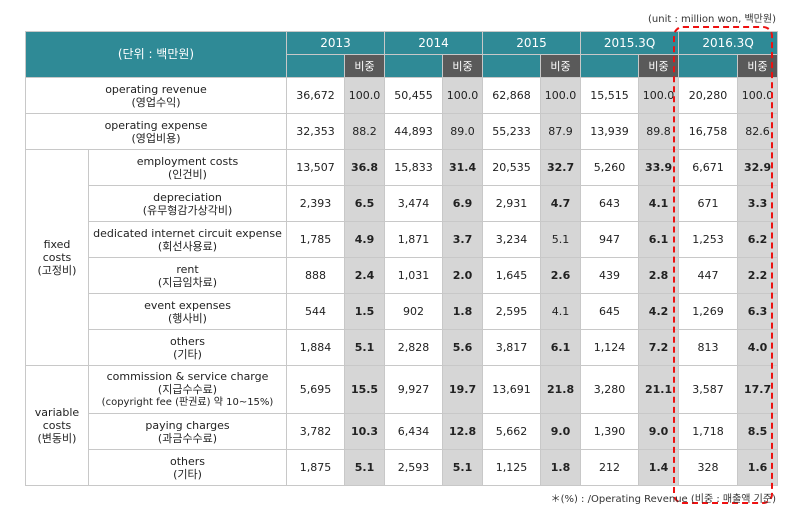 The image size is (800, 518). What do you see at coordinates (758, 389) in the screenshot?
I see `ratio-cell: 17.7` at bounding box center [758, 389].